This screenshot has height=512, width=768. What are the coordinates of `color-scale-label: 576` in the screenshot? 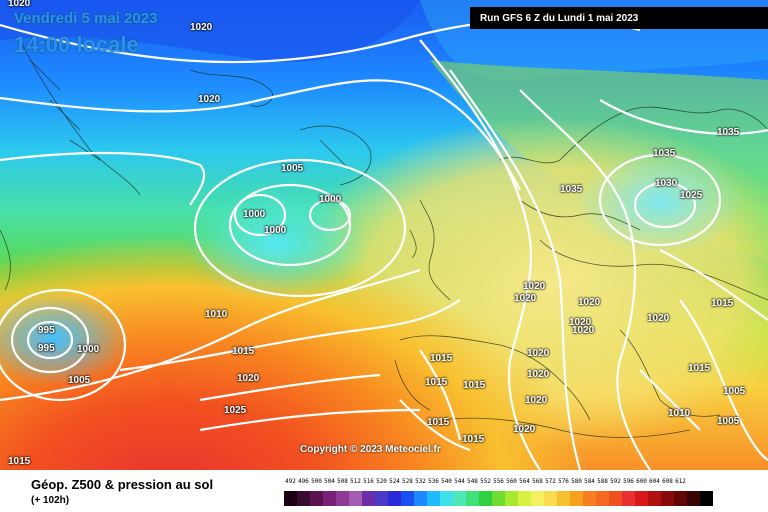 It's located at (563, 481).